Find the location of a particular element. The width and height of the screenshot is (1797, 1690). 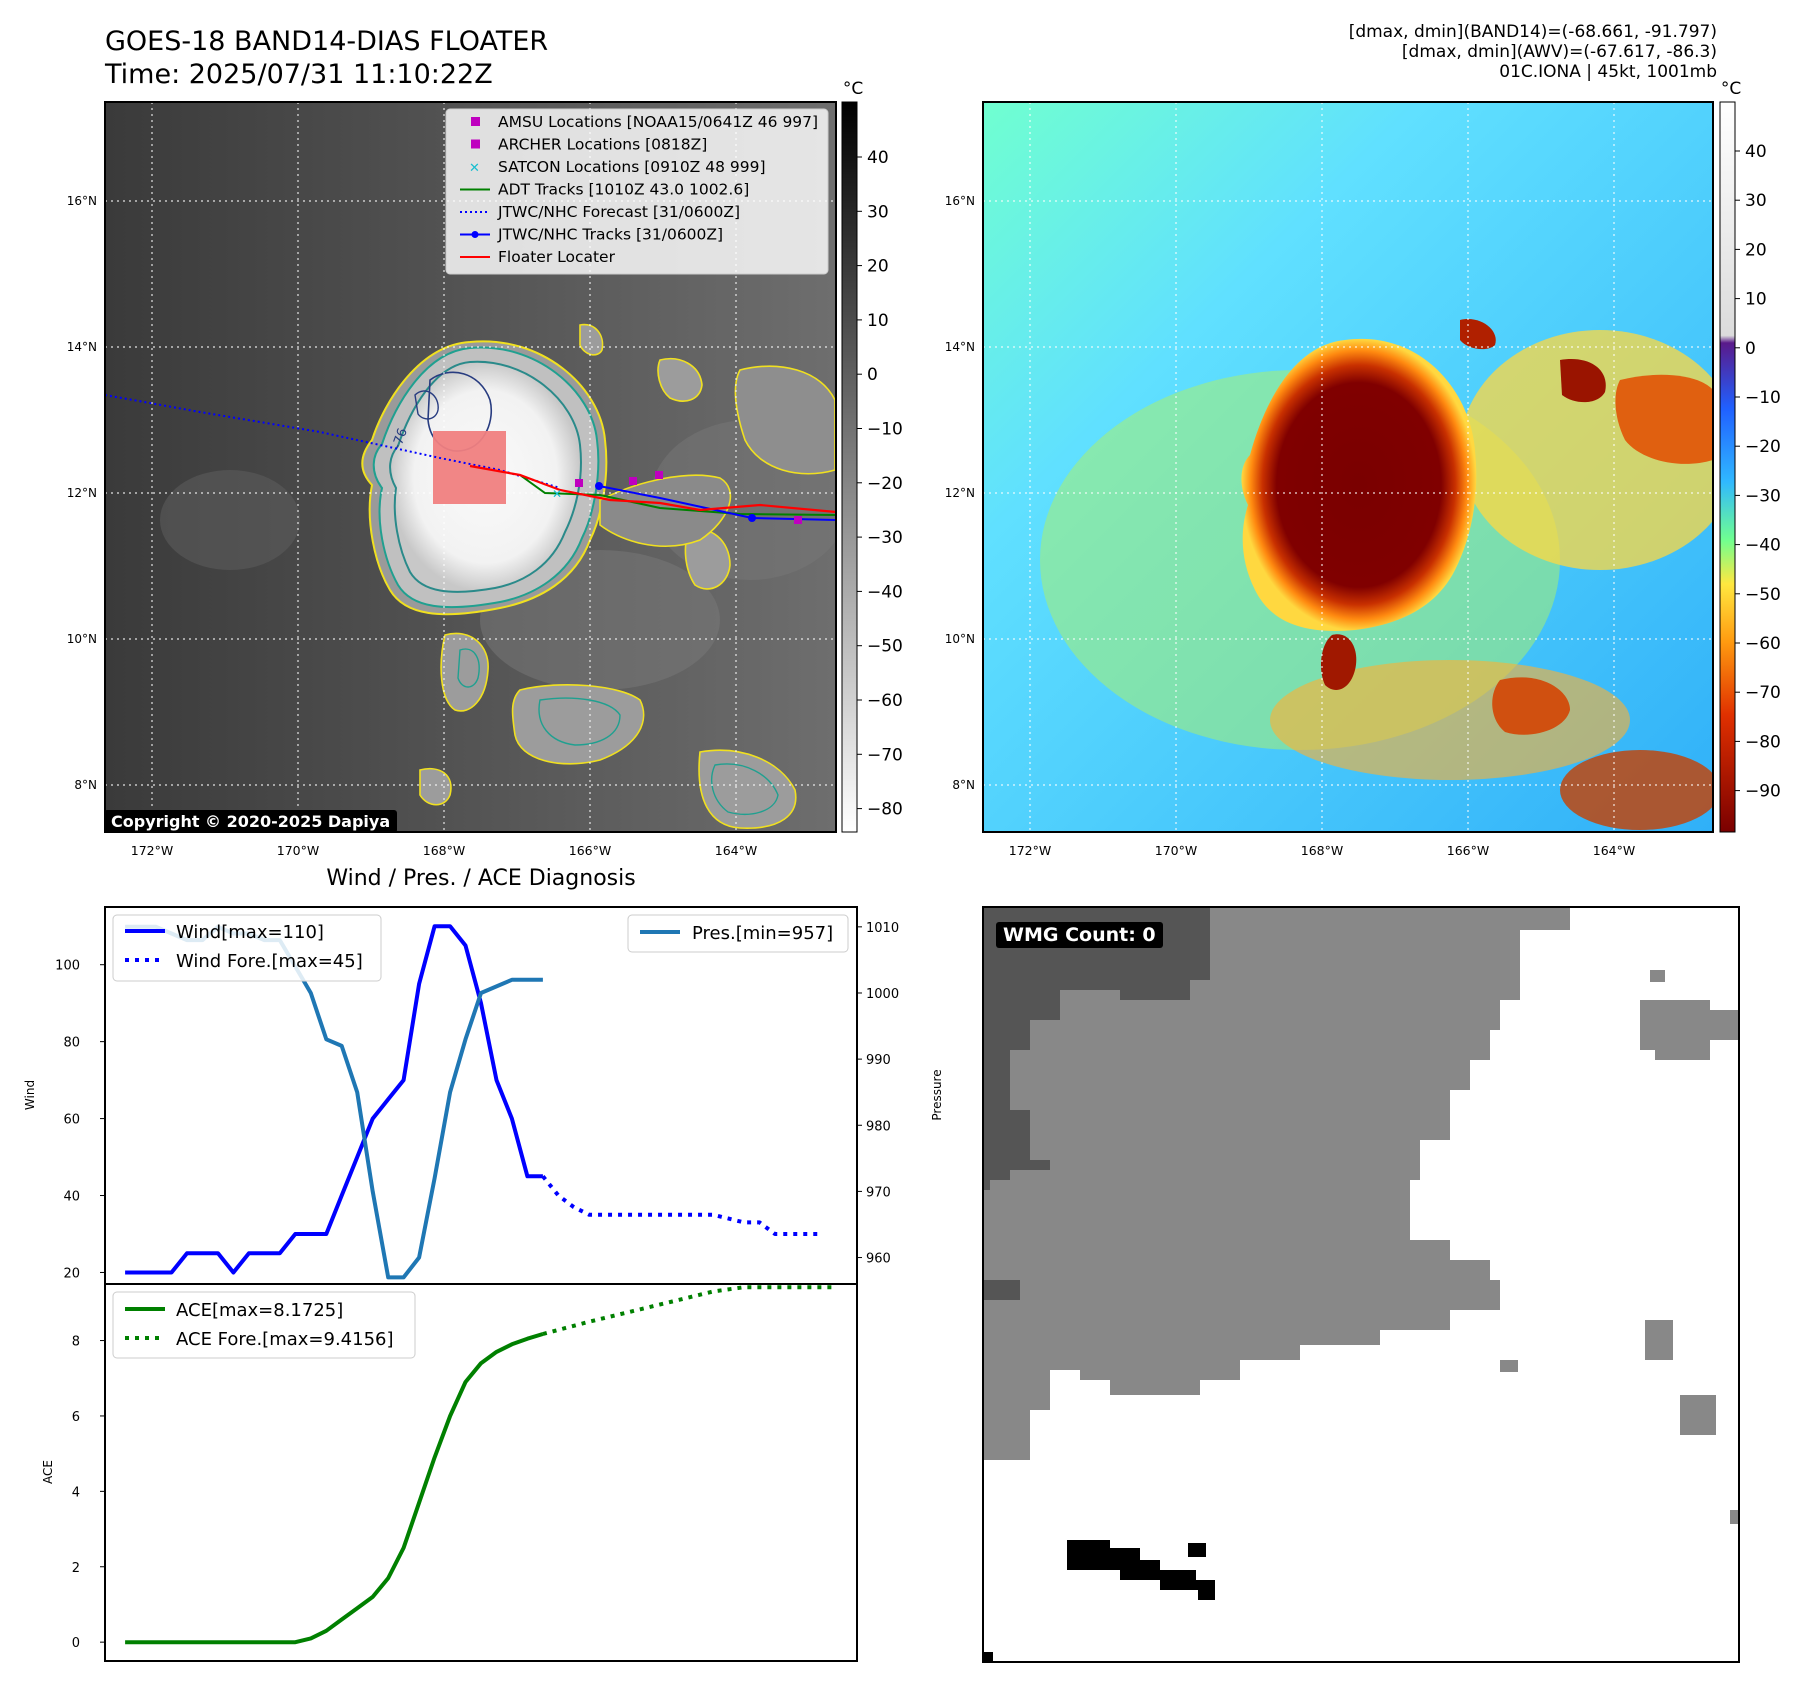

wind-pres-chart: 20 40 60 80 100 960 970 980 990 1000 1010 is located at coordinates (477, 1101).